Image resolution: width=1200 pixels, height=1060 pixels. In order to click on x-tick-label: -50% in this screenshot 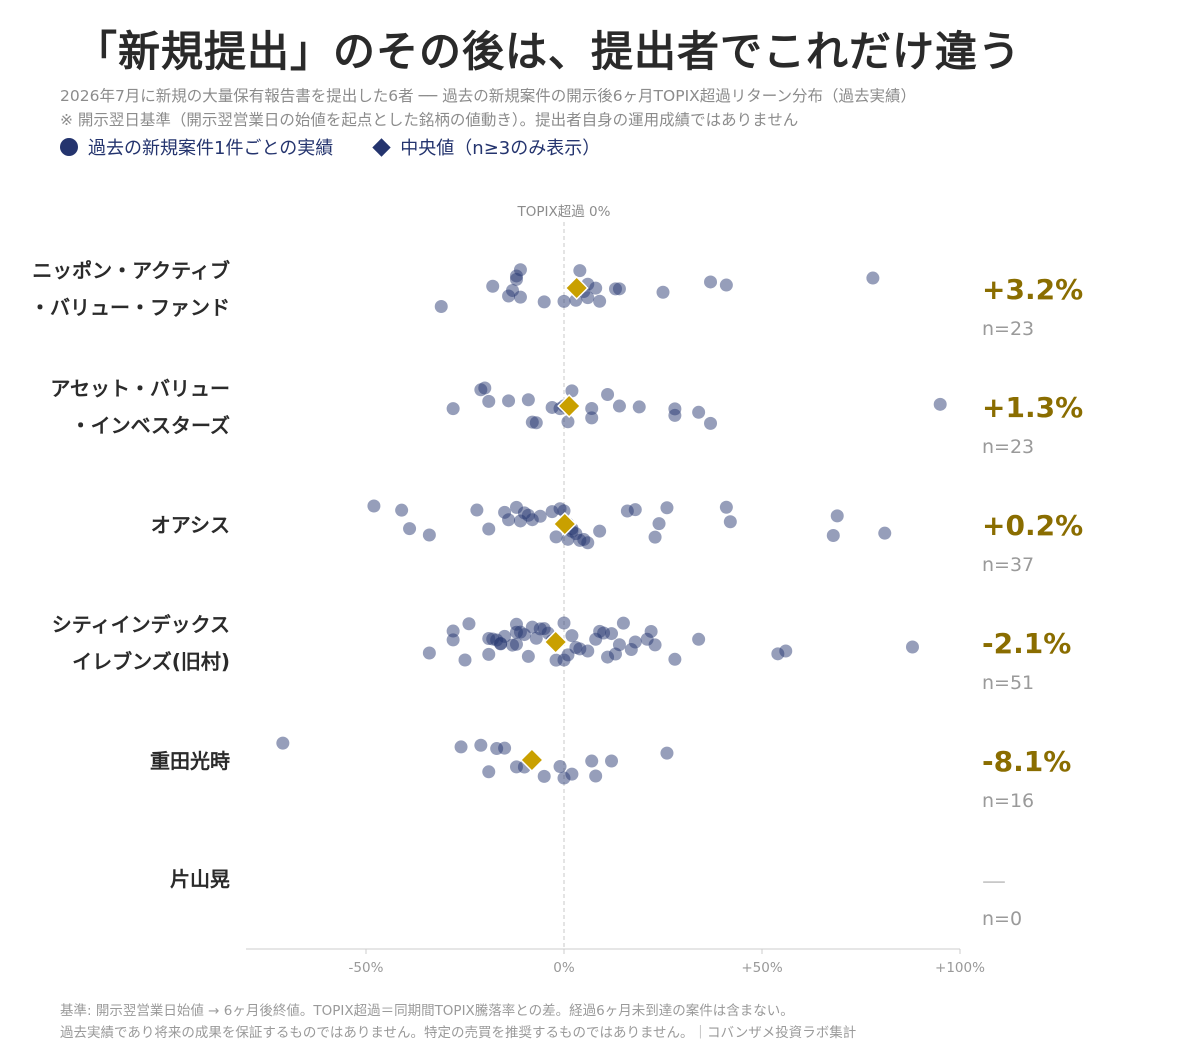, I will do `click(366, 968)`.